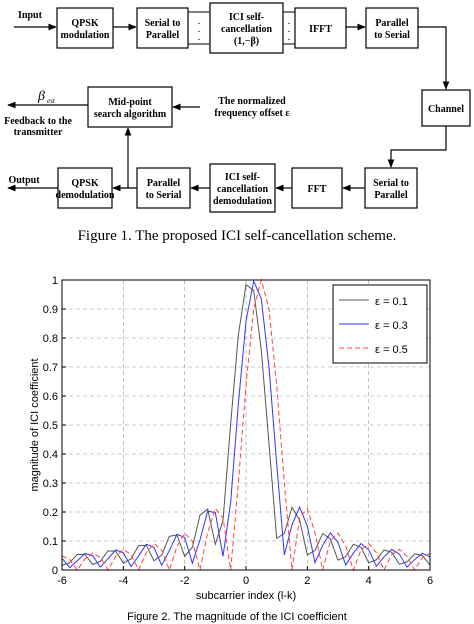 This screenshot has width=474, height=624. What do you see at coordinates (317, 189) in the screenshot?
I see `block-label: FFT` at bounding box center [317, 189].